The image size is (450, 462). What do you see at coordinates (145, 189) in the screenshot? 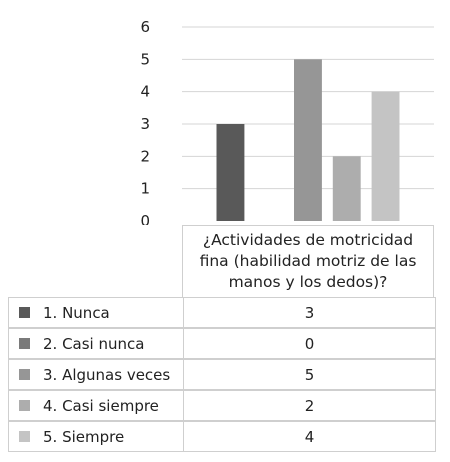
I see `y-tick-label: 1` at bounding box center [145, 189].